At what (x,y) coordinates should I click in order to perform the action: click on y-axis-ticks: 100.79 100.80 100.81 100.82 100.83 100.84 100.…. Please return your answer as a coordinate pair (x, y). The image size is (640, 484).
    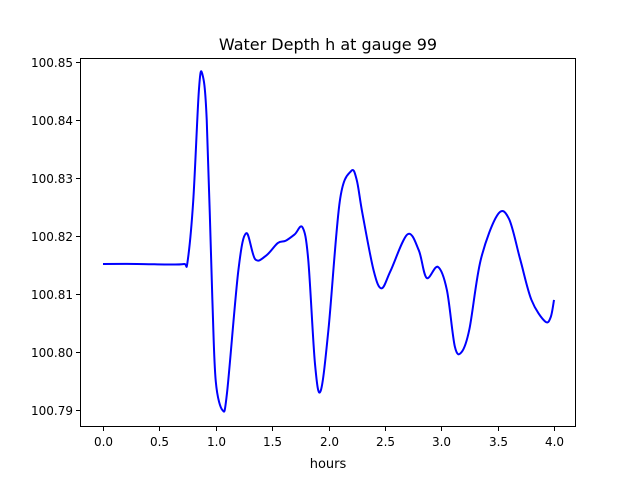
    Looking at the image, I should click on (55, 237).